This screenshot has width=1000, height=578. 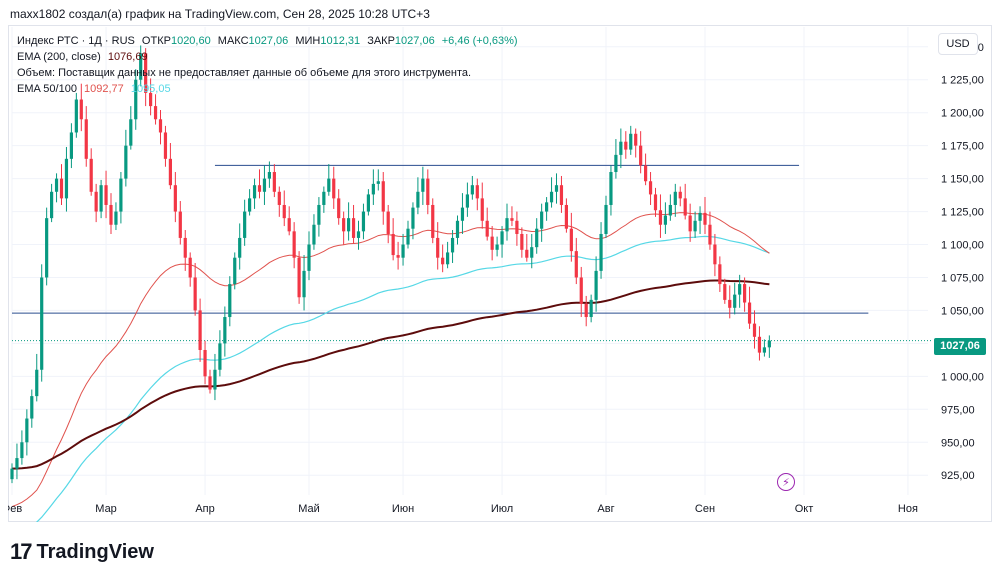 I want to click on ema200-label: EMA (200, close), so click(x=59, y=57).